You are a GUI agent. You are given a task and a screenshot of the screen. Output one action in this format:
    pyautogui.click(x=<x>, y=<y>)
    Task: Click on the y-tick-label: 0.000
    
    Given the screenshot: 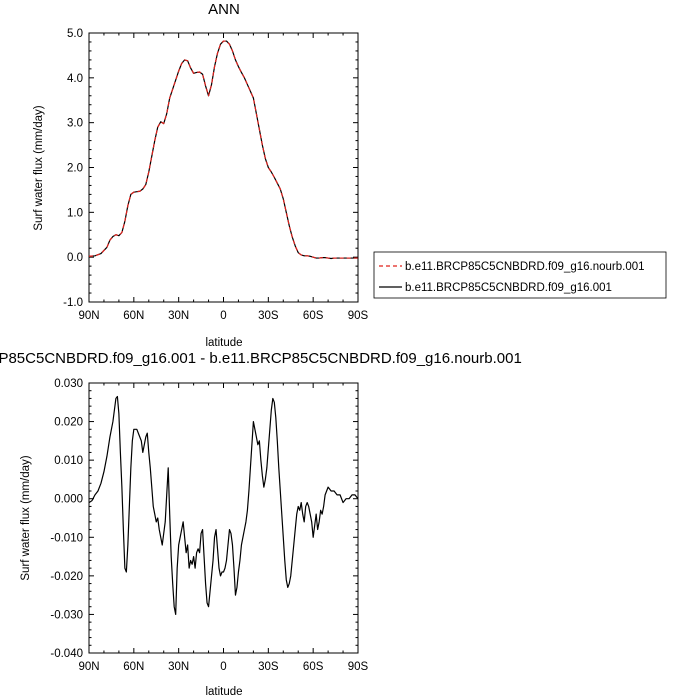 What is the action you would take?
    pyautogui.click(x=68, y=500)
    